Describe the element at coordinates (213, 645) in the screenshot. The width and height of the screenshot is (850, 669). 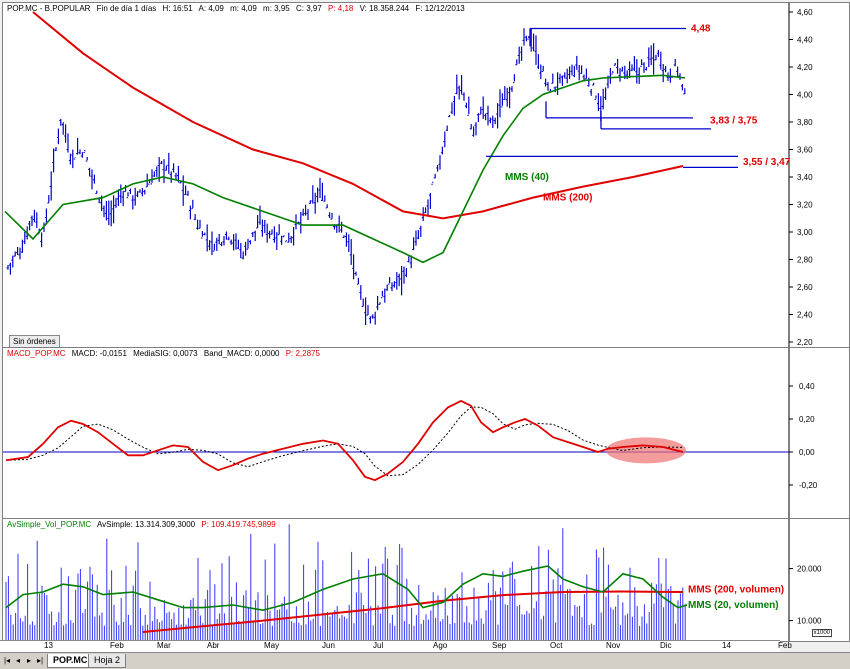
I see `date-tick-label: Abr` at that location.